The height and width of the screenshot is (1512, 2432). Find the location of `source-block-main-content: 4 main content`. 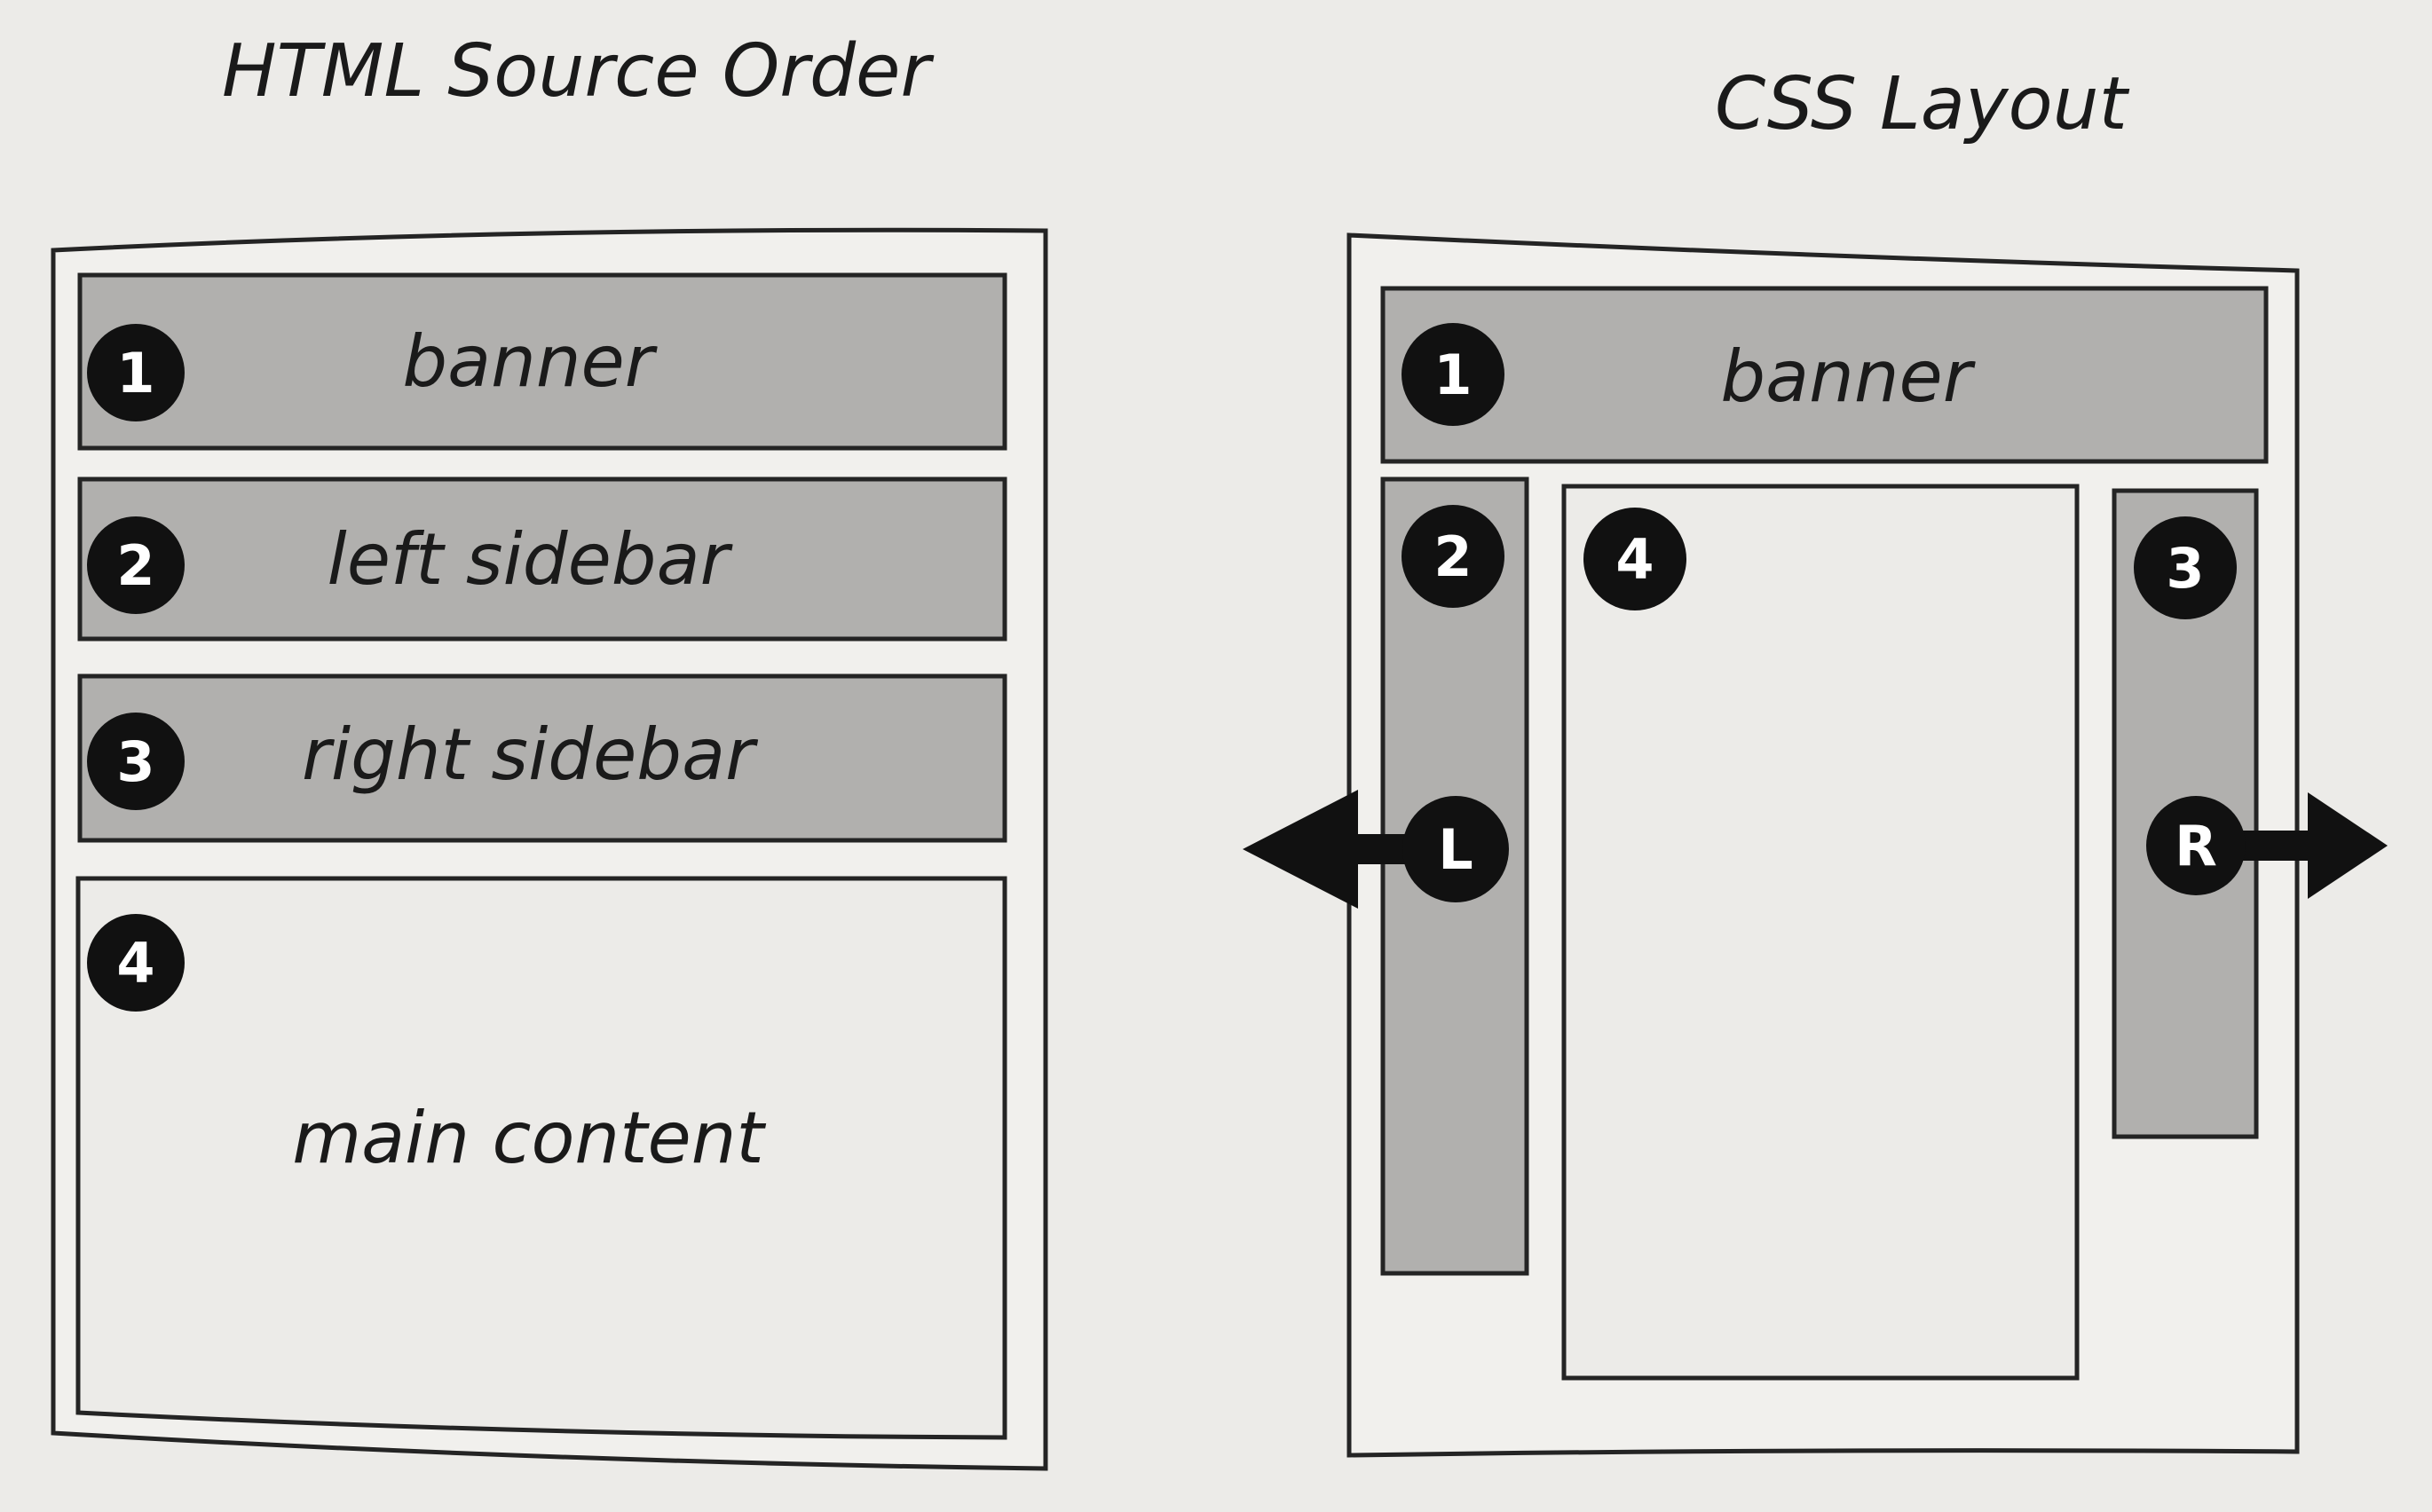

source-block-main-content: 4 main content is located at coordinates (541, 1158).